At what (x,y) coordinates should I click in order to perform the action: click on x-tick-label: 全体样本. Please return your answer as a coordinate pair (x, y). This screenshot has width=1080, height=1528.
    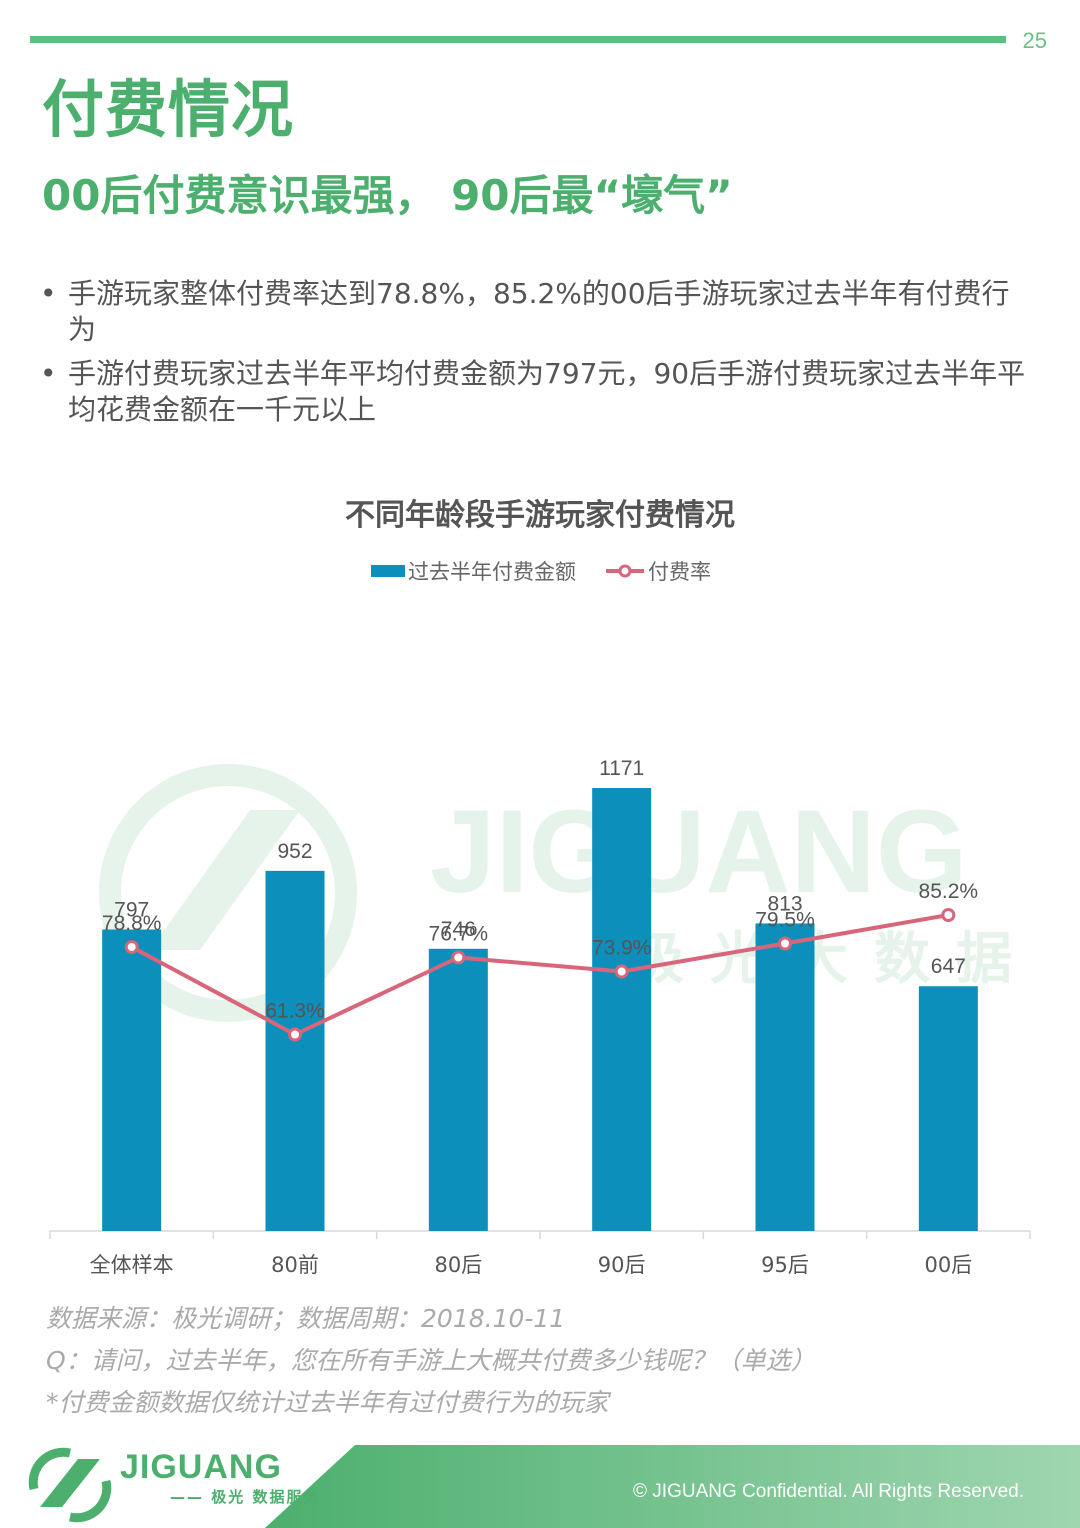
    Looking at the image, I should click on (132, 1265).